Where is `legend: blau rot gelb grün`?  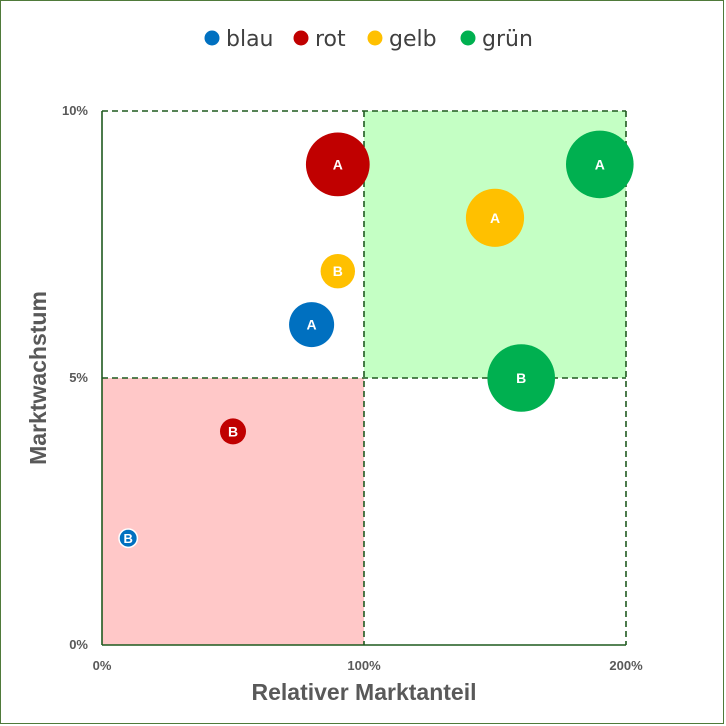 legend: blau rot gelb grün is located at coordinates (368, 39).